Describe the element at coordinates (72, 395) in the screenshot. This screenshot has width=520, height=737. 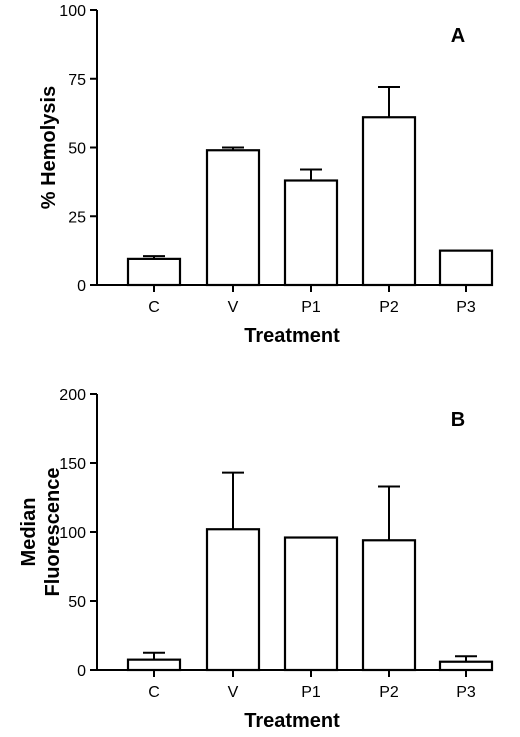
I see `y-tick-label: 200` at that location.